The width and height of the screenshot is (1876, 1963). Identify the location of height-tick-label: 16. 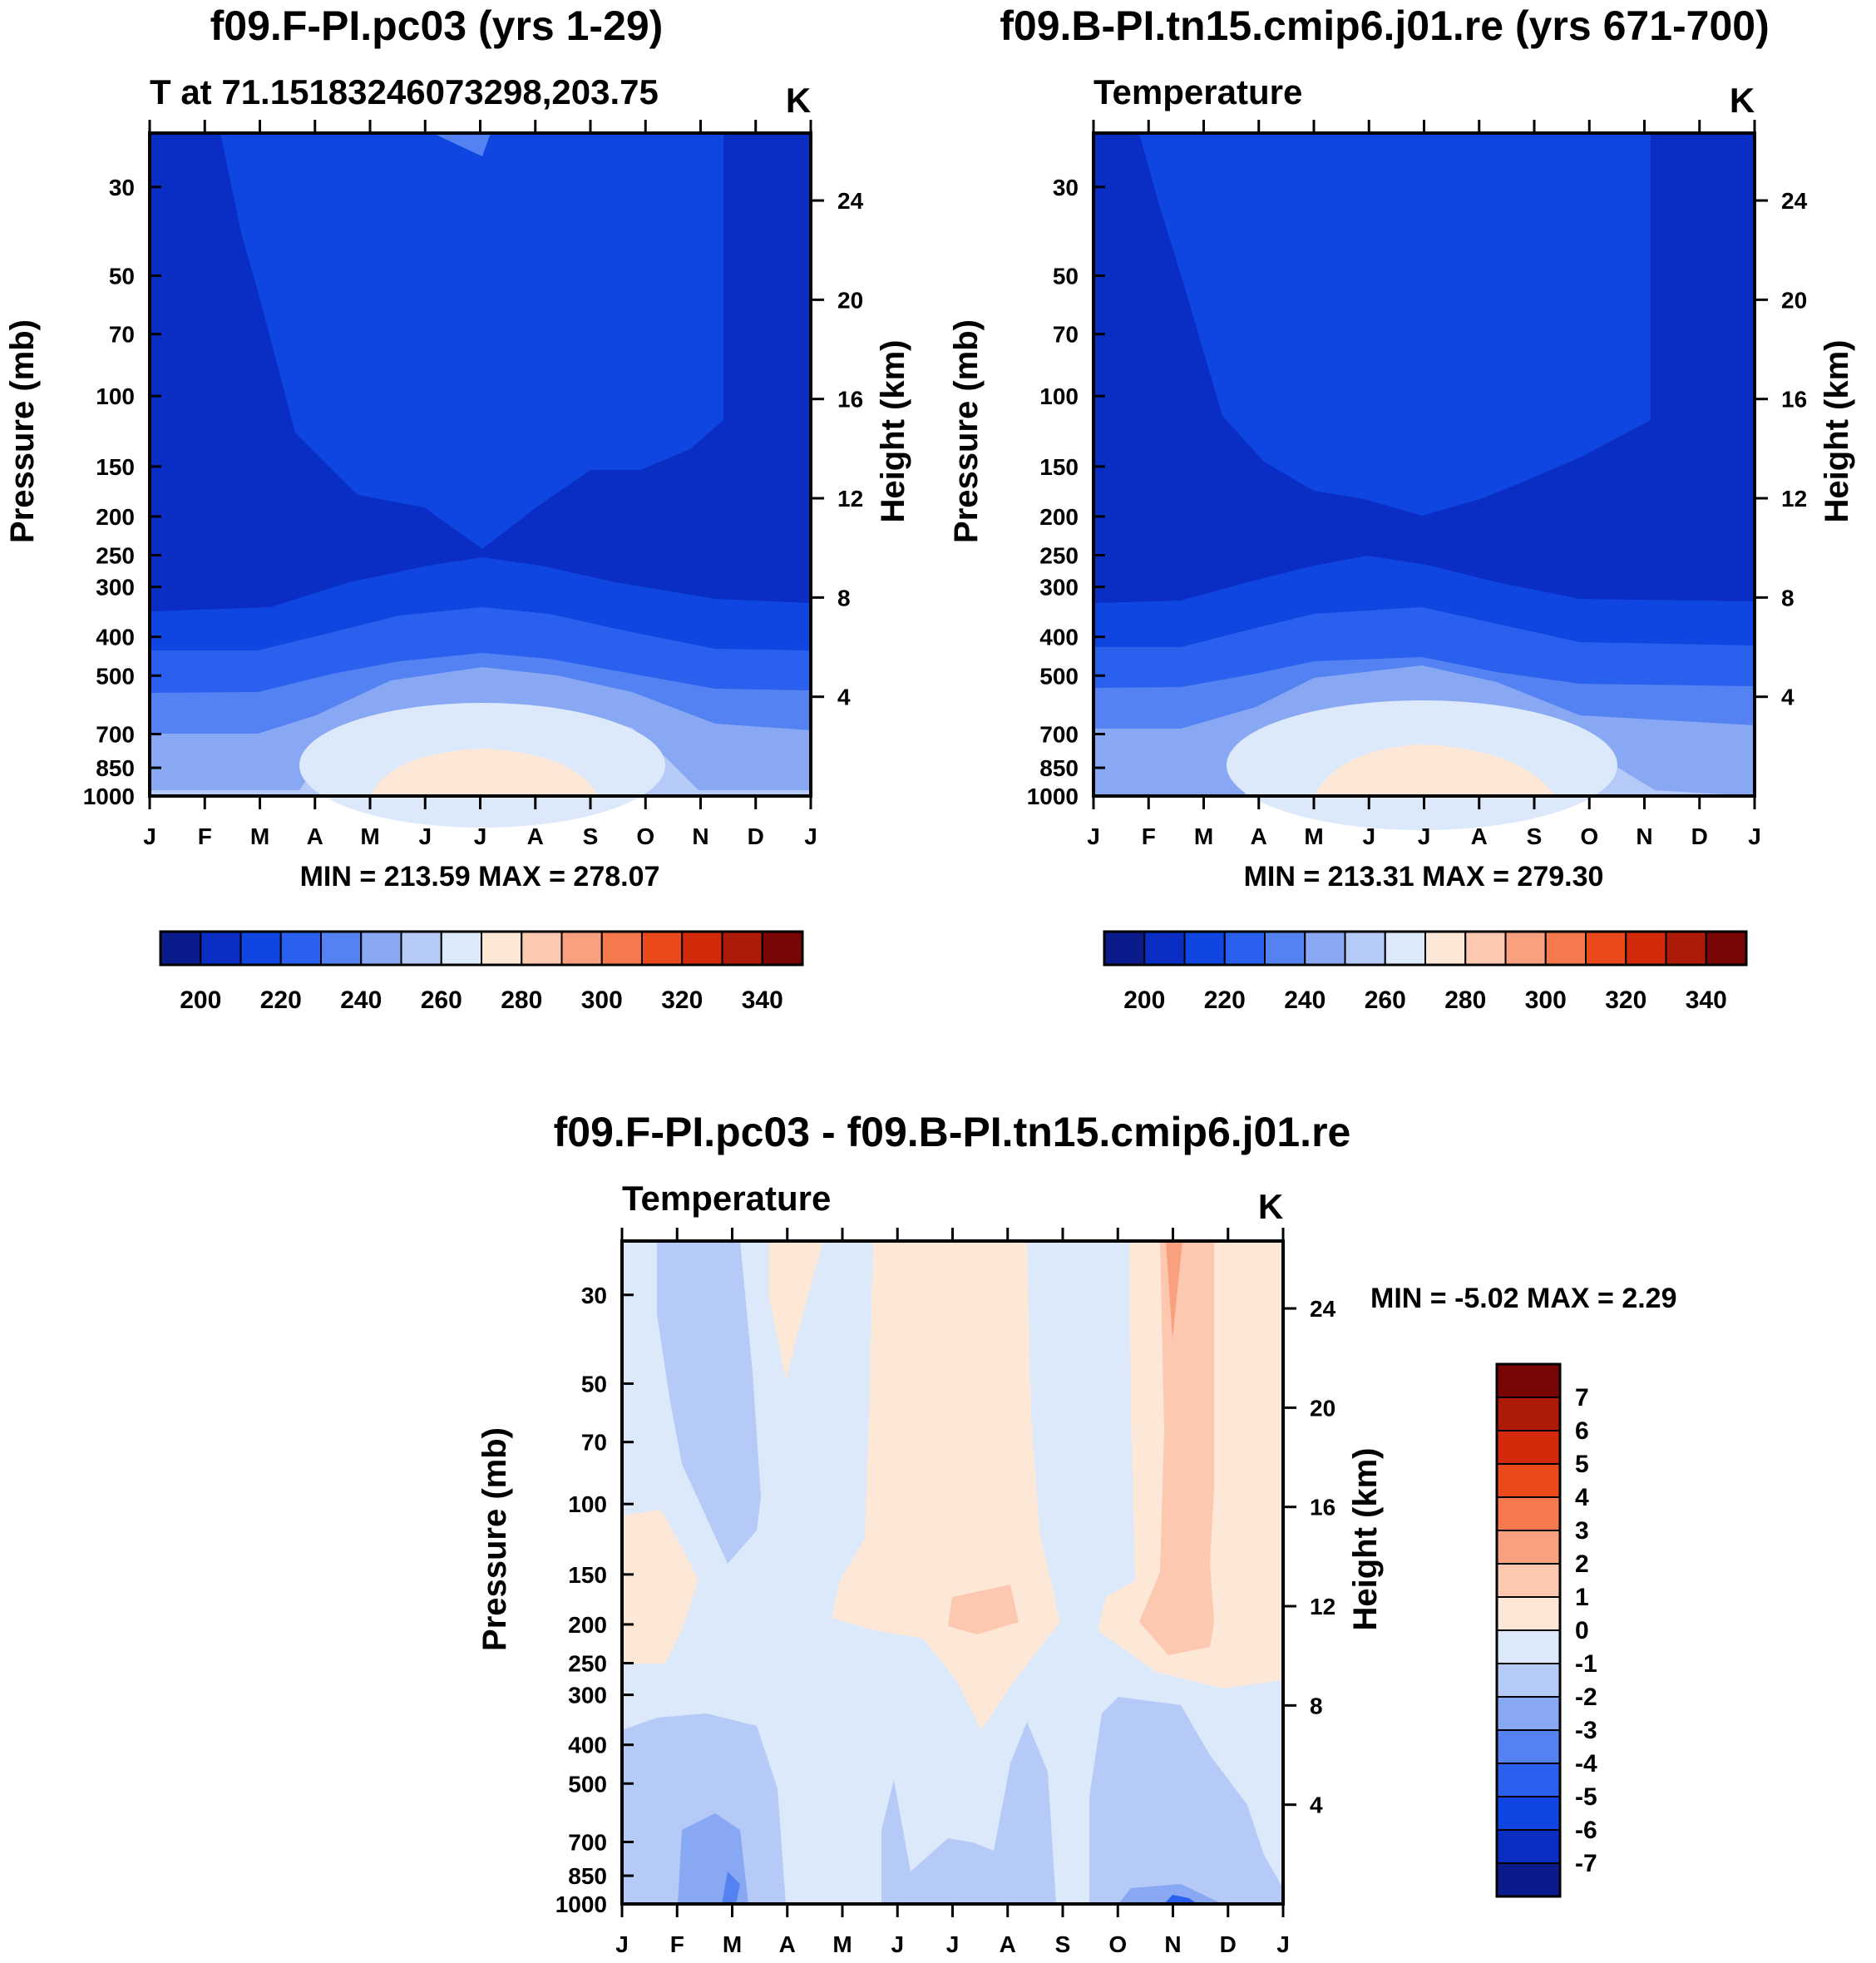
(850, 400).